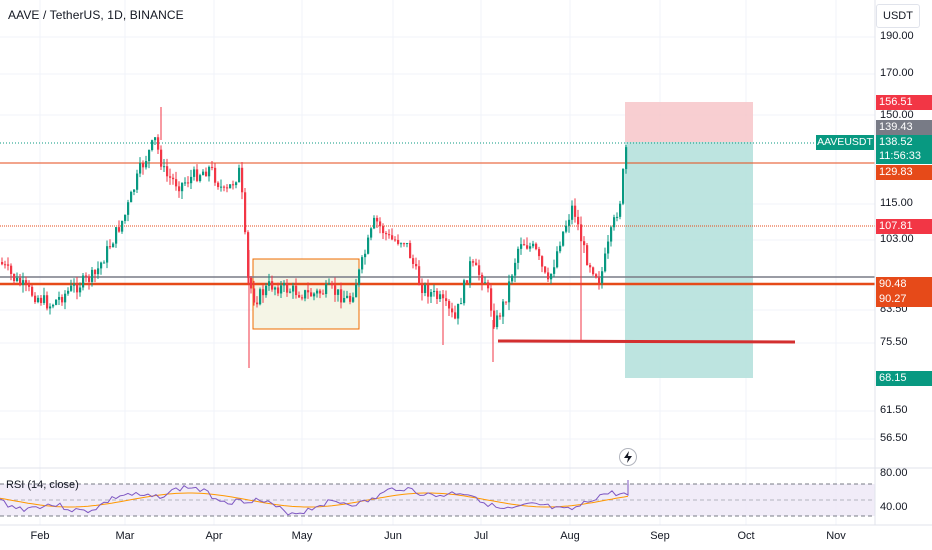 This screenshot has width=932, height=550. I want to click on countdown-label: 11:56:33, so click(904, 156).